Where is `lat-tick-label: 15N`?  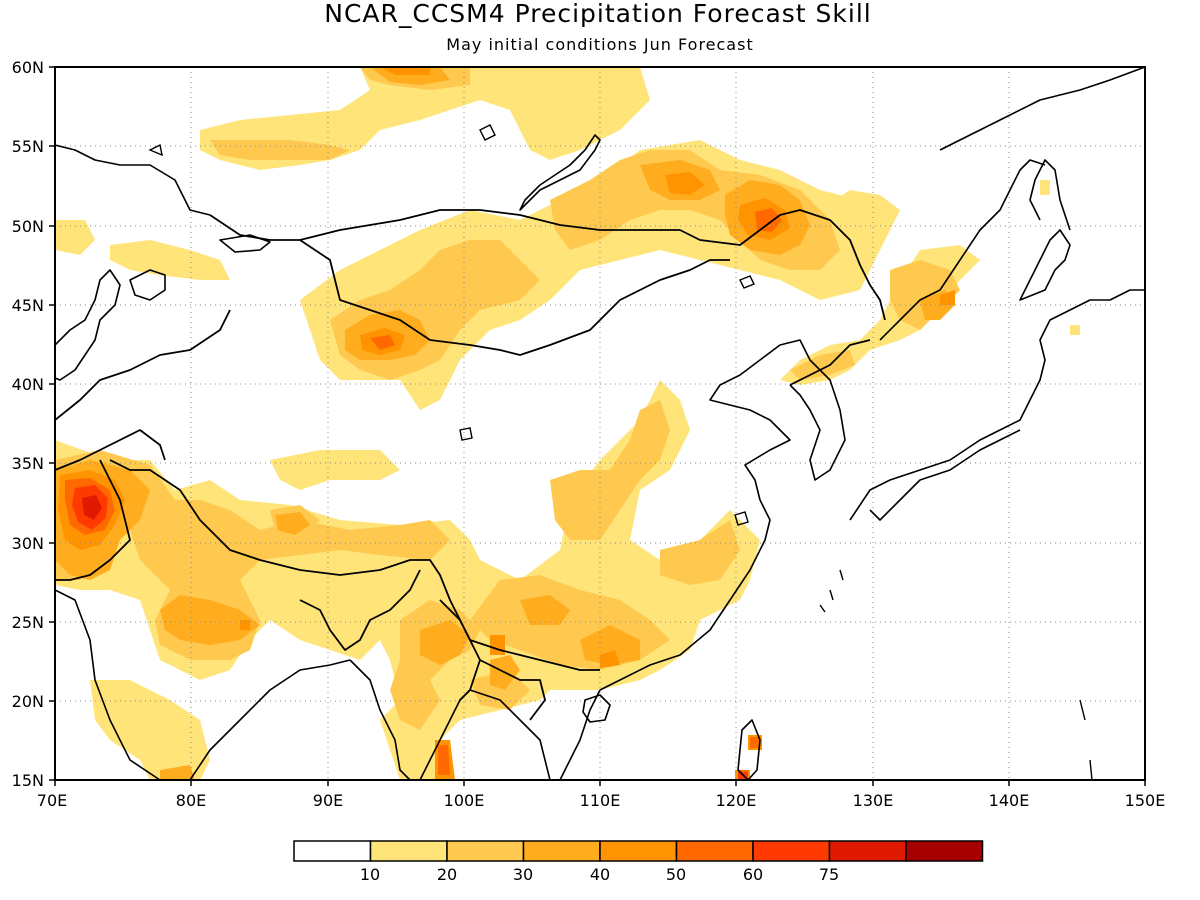 lat-tick-label: 15N is located at coordinates (28, 780).